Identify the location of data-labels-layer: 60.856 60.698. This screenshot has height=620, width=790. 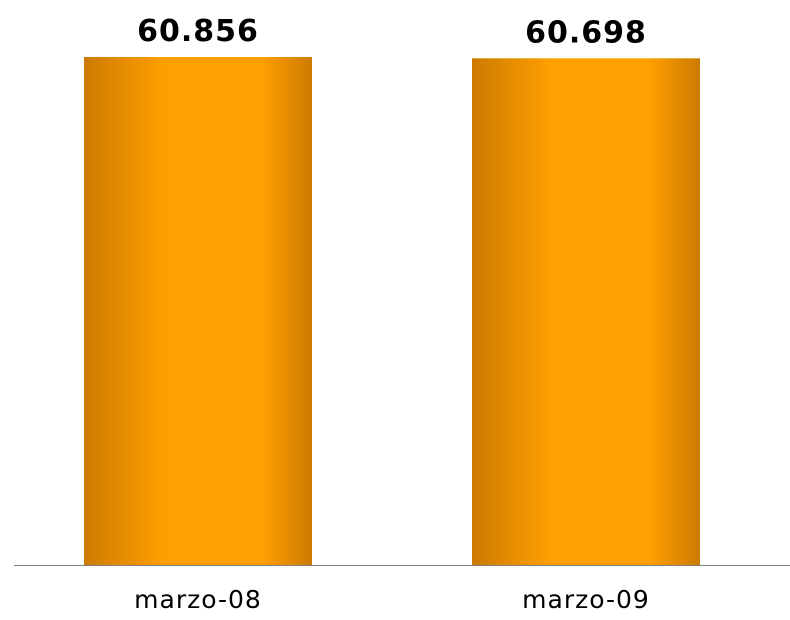
(392, 32).